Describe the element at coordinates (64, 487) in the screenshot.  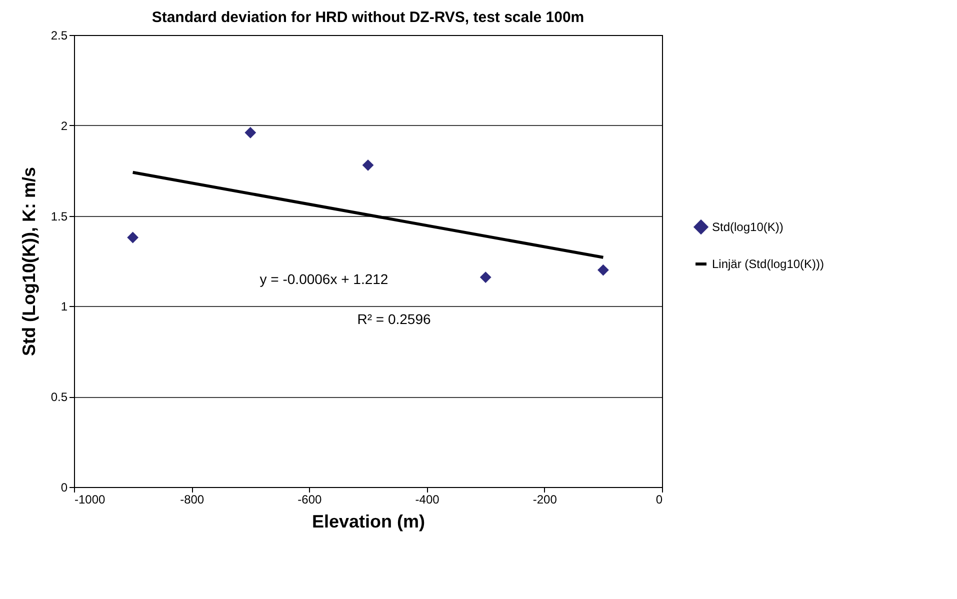
I see `y-tick-label: 0` at that location.